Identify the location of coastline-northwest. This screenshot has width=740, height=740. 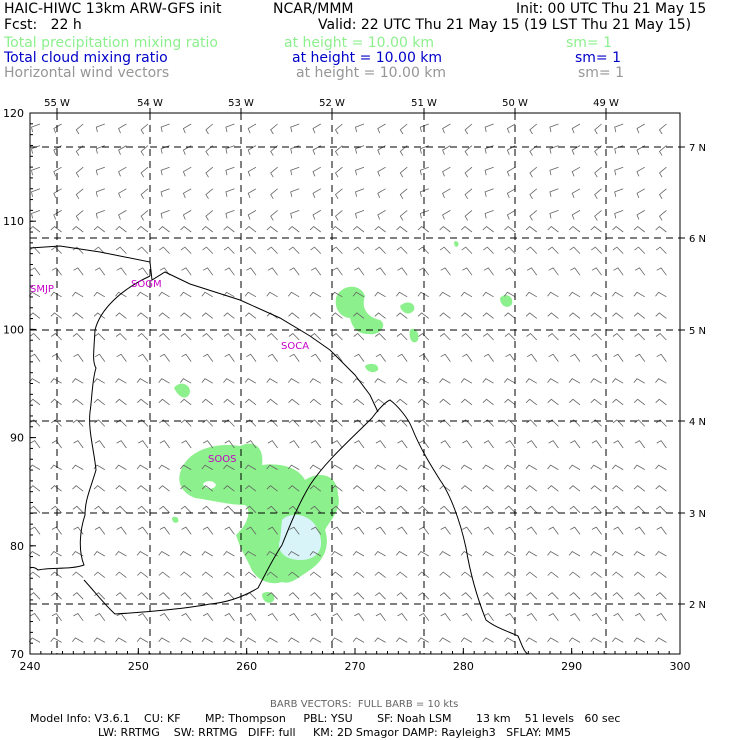
(204, 329).